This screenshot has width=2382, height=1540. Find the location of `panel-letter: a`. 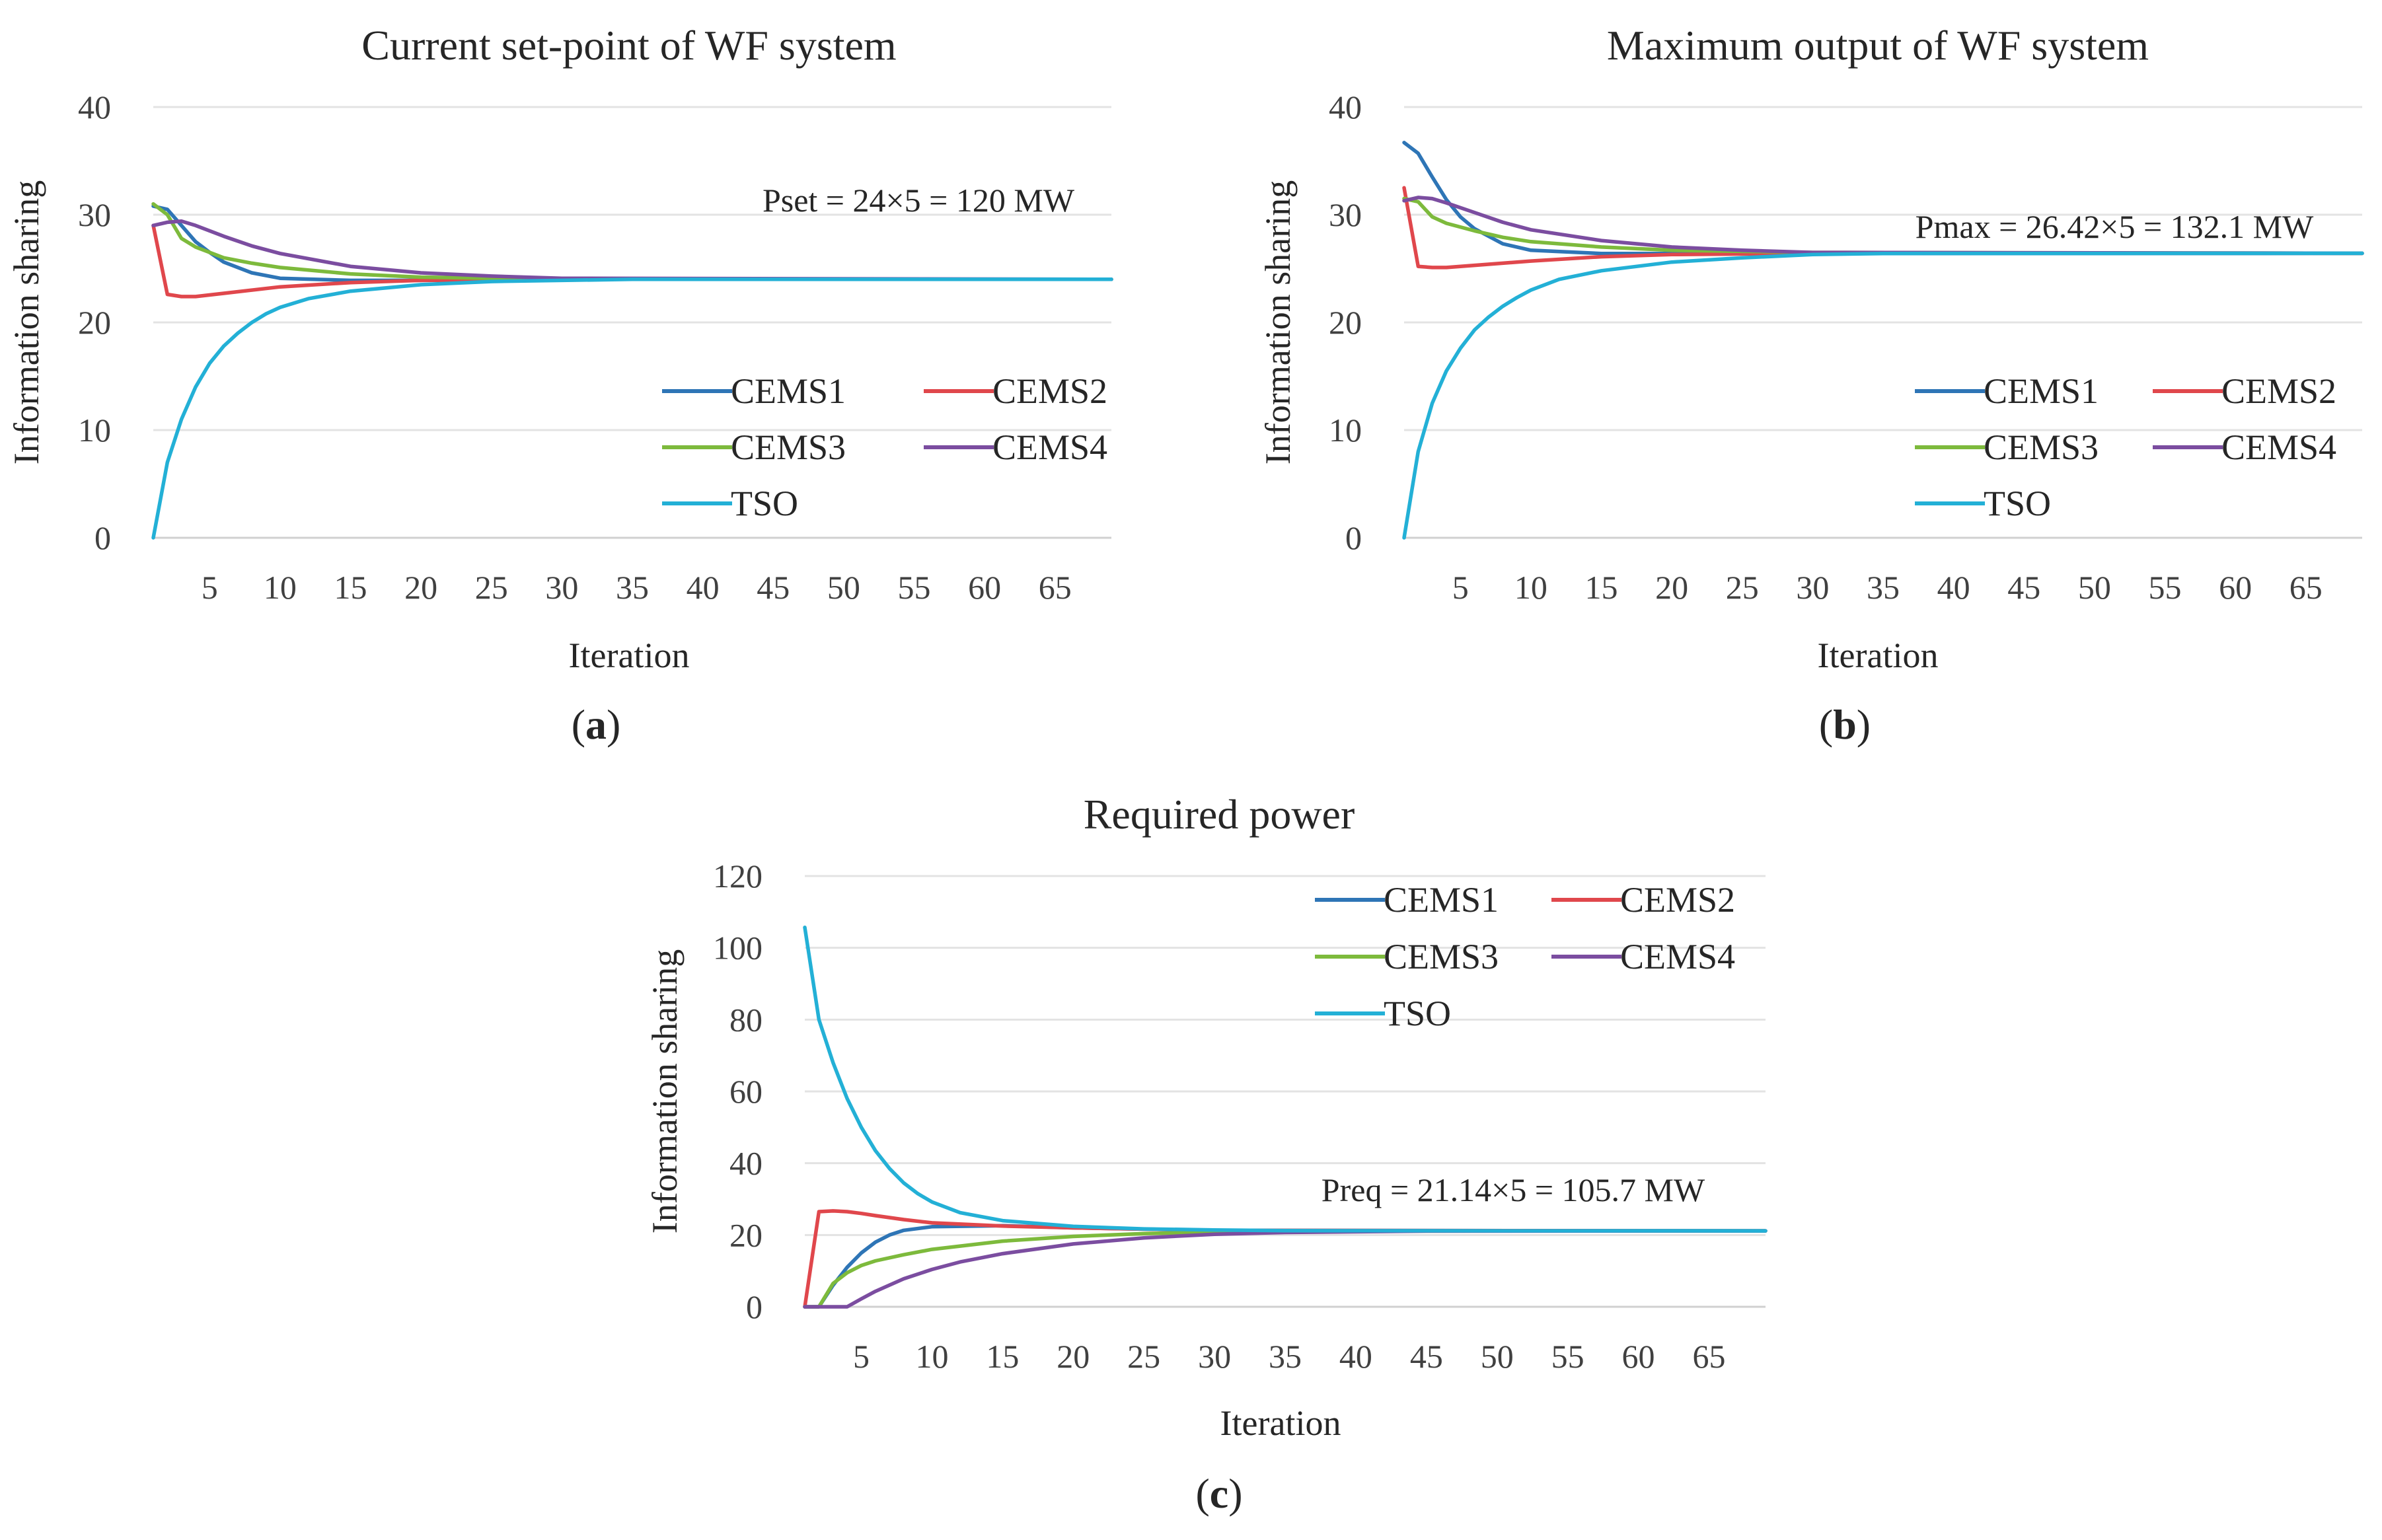

panel-letter: a is located at coordinates (596, 724).